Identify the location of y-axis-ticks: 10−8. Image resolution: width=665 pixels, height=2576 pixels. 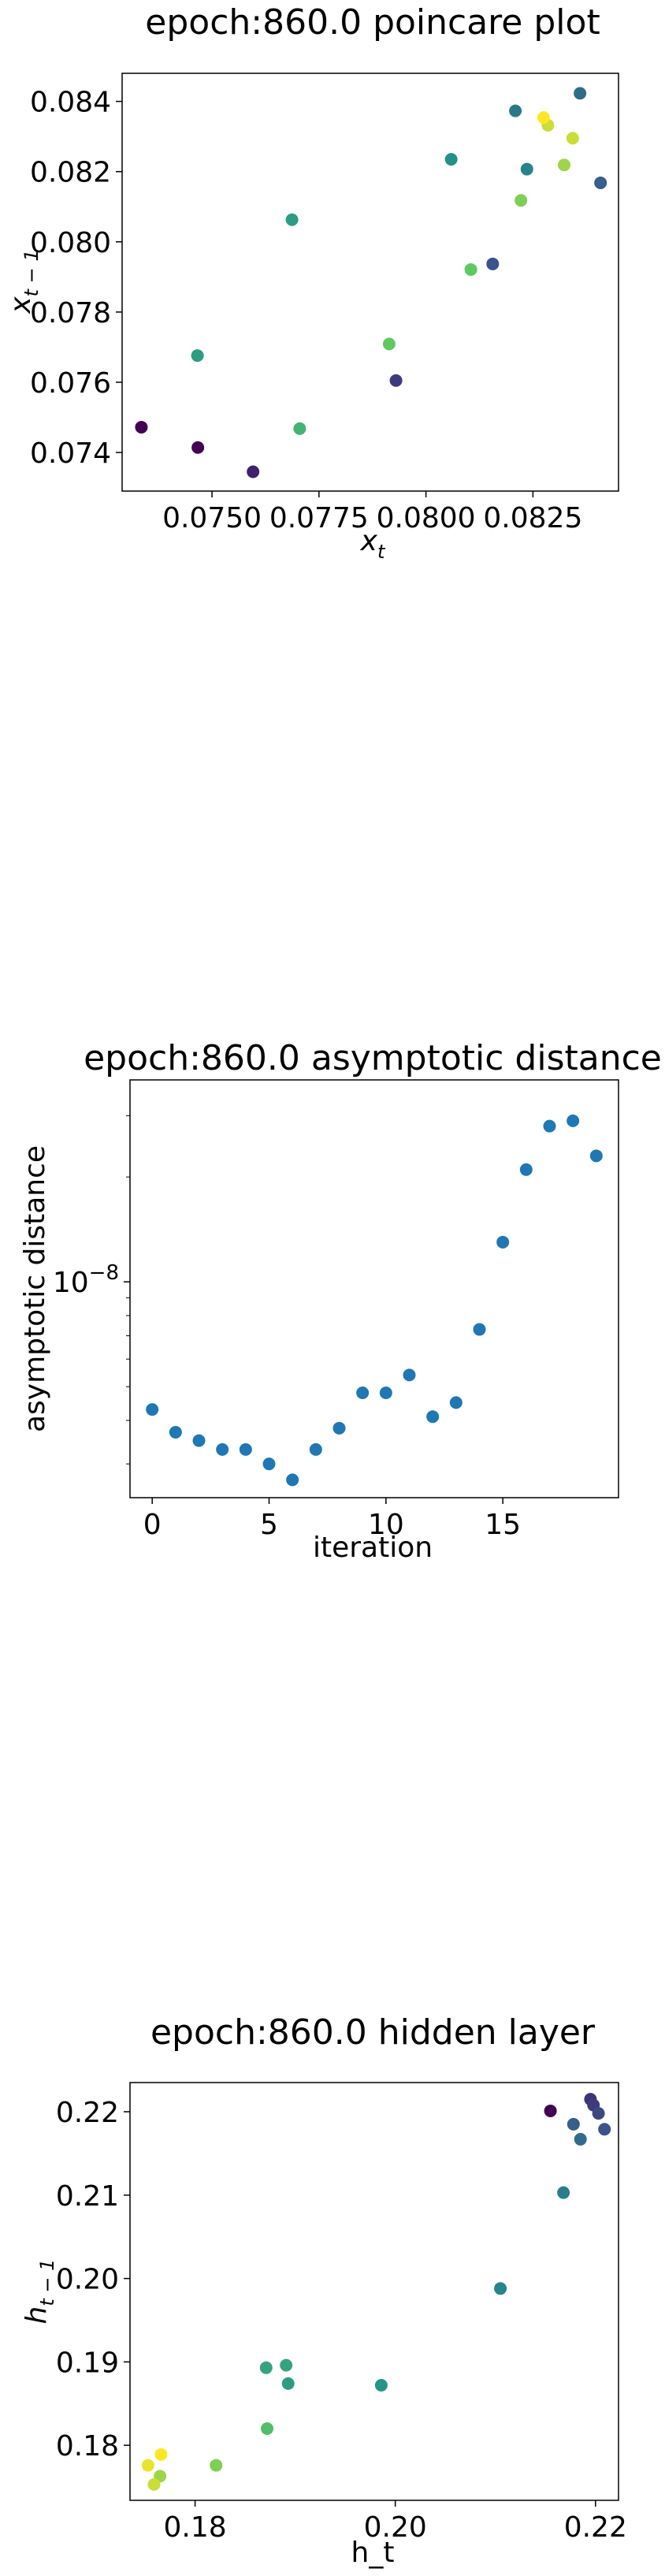
(91, 1290).